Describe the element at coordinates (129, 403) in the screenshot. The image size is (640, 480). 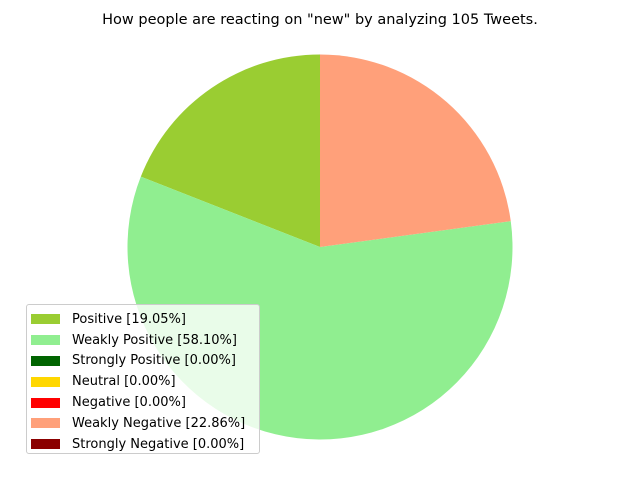
I see `legend-label: Negative [0.00%]` at that location.